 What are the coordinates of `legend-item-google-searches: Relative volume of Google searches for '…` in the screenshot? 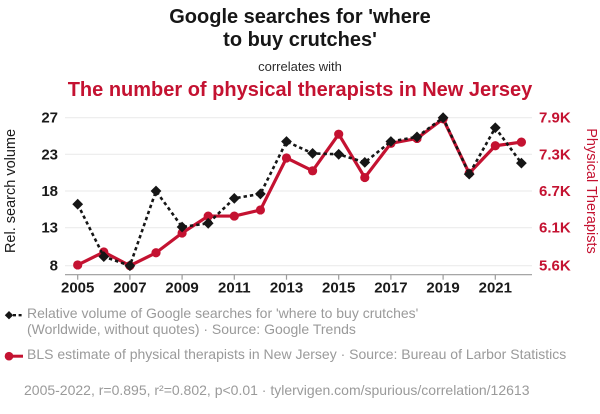 It's located at (241, 321).